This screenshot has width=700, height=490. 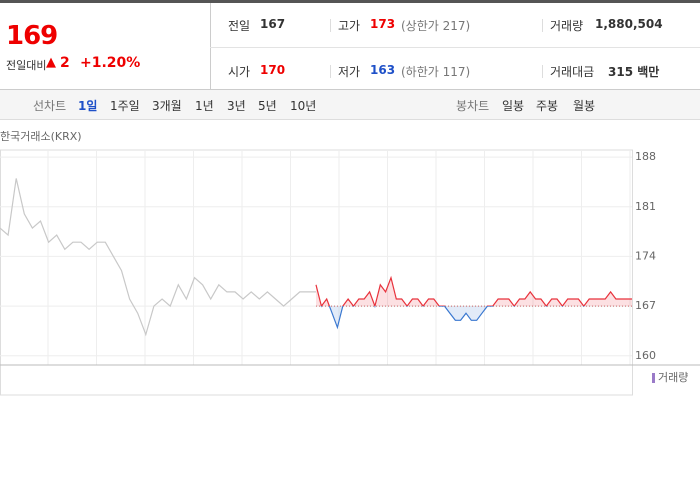 I want to click on y-tick-label: 174, so click(x=645, y=255).